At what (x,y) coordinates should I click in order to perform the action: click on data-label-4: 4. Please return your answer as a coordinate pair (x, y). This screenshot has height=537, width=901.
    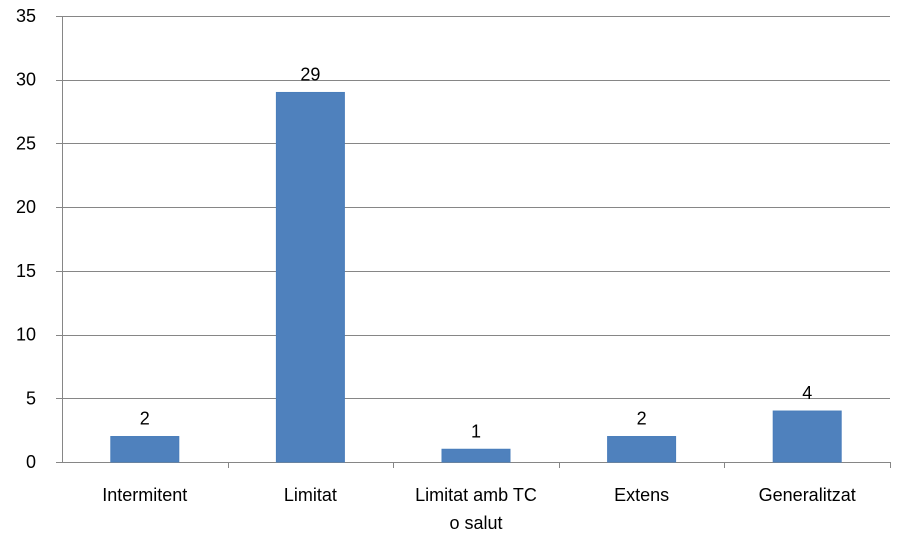
    Looking at the image, I should click on (807, 393).